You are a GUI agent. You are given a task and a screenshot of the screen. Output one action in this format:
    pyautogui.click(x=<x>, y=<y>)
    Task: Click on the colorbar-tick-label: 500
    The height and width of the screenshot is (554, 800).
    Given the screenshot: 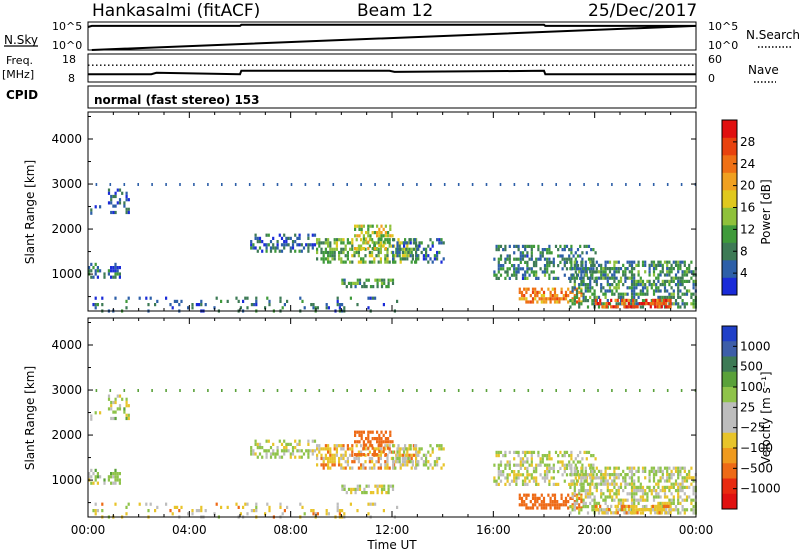 What is the action you would take?
    pyautogui.click(x=751, y=367)
    